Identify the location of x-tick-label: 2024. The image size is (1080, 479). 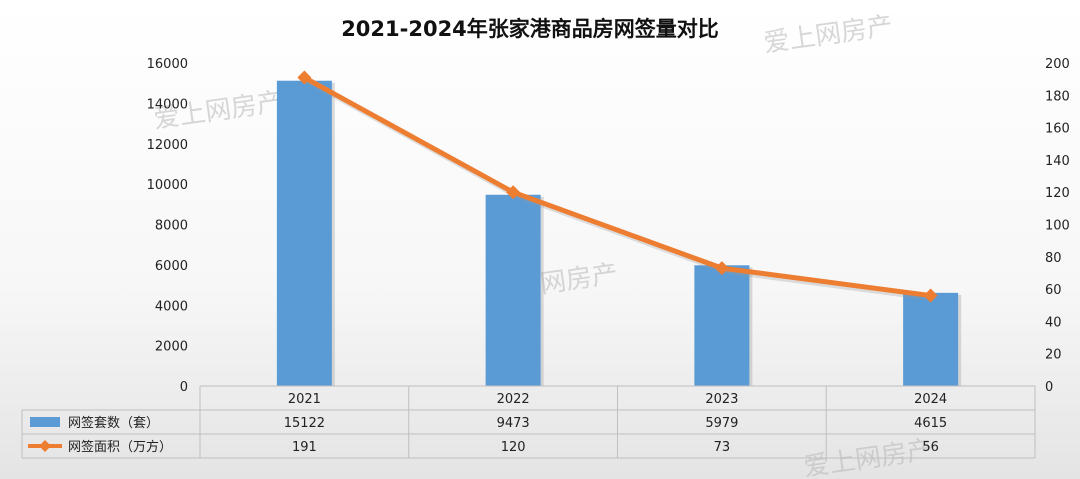
(930, 399).